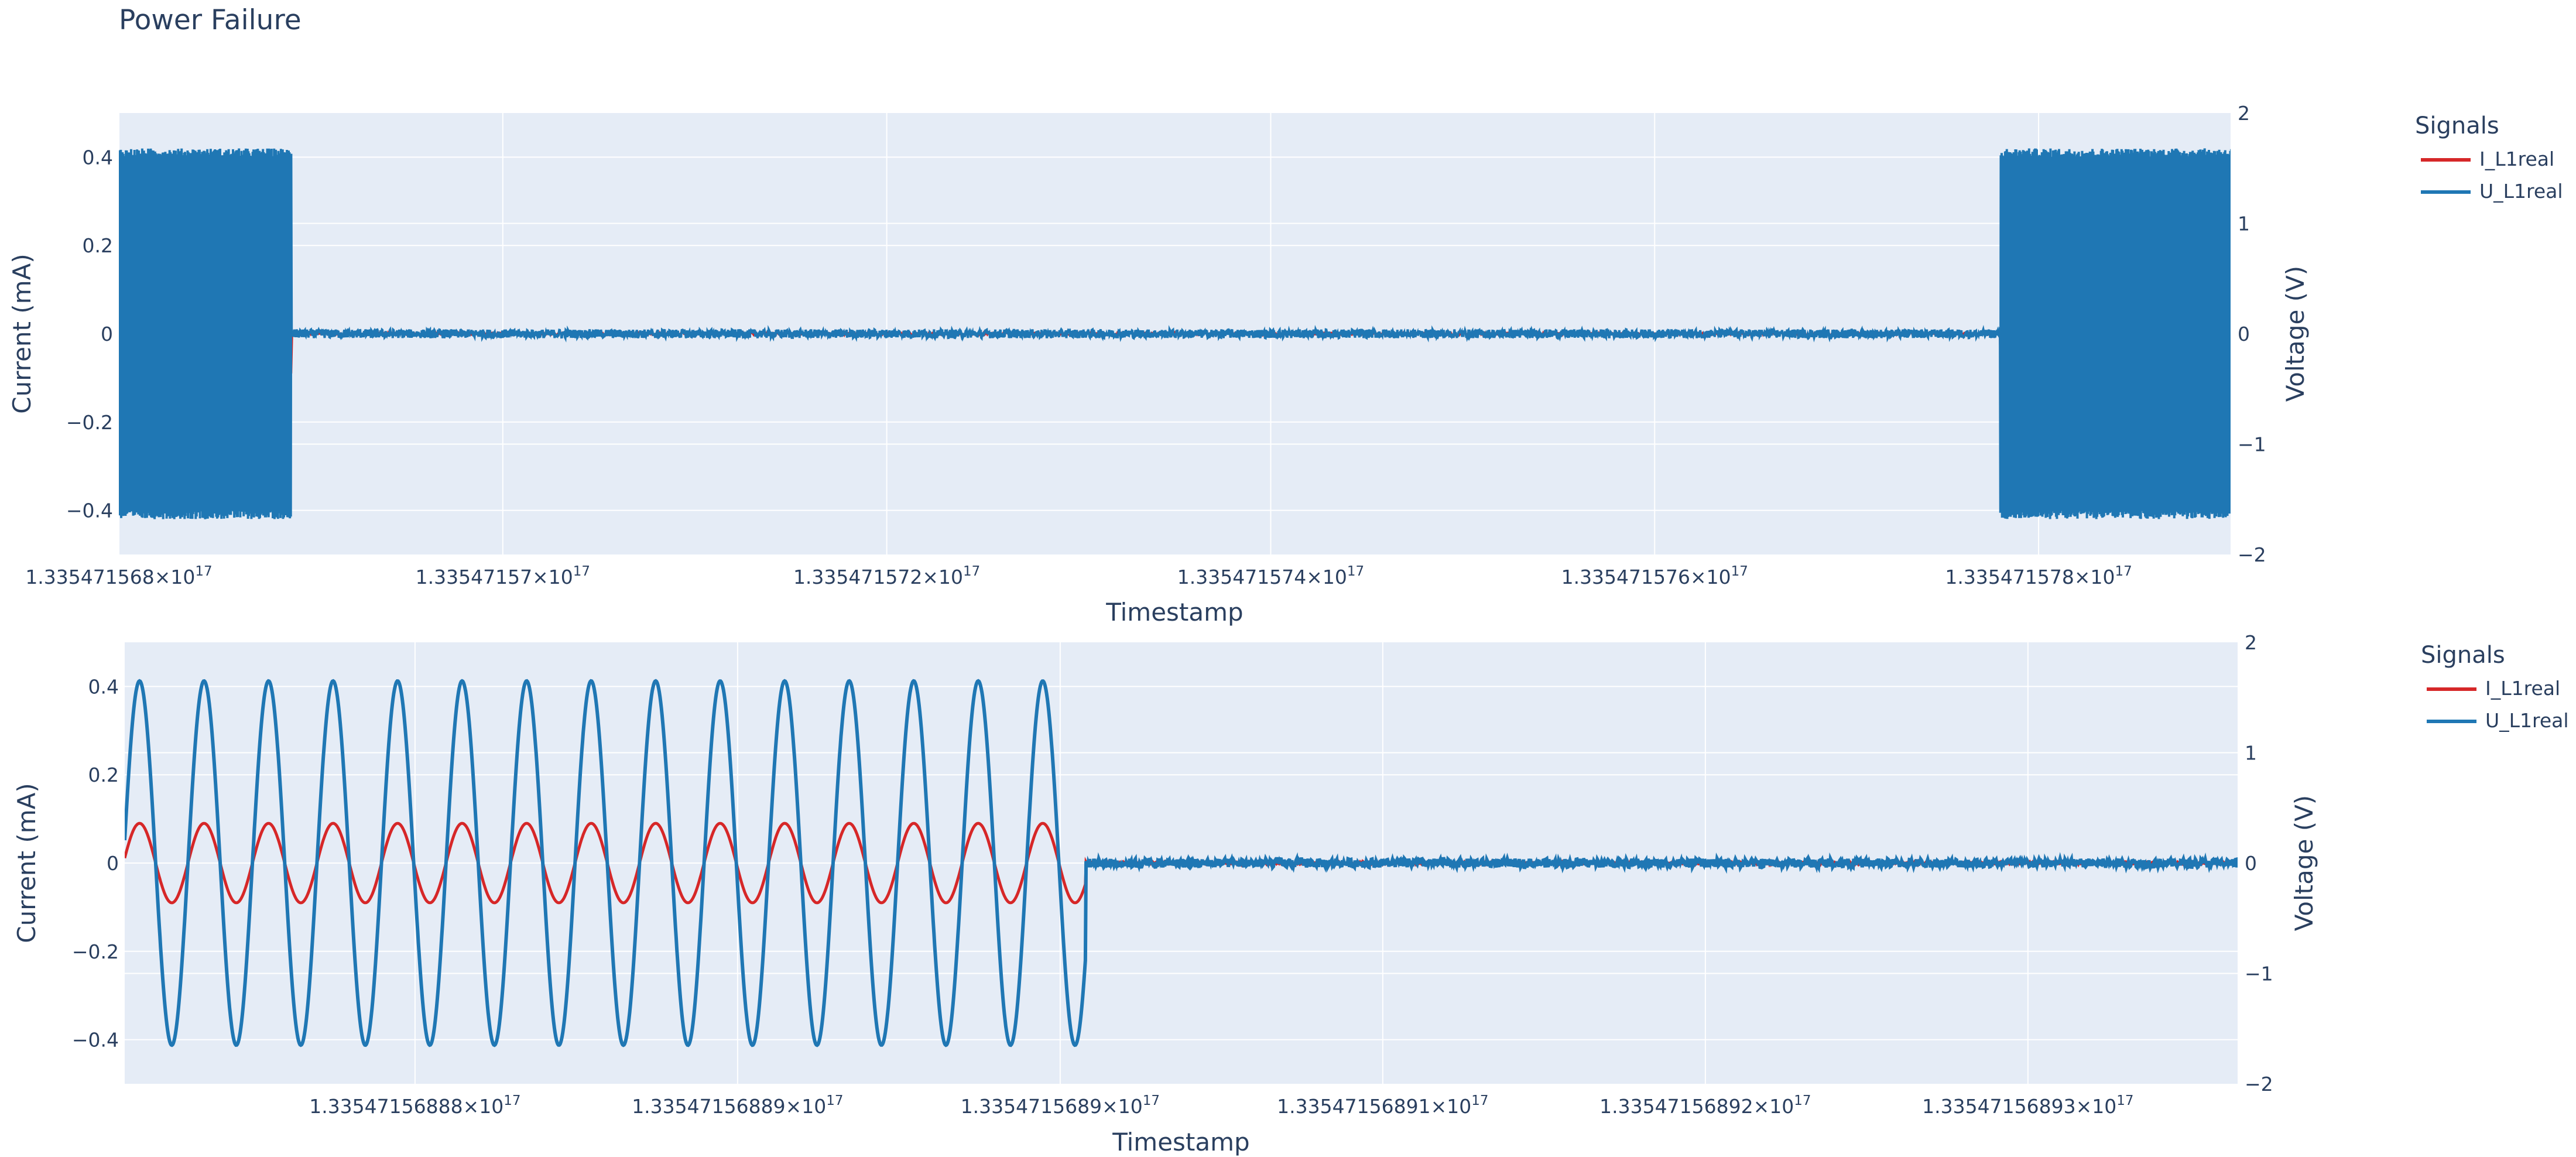  Describe the element at coordinates (886, 576) in the screenshot. I see `x-tick-label: 1.335471572×1017` at that location.